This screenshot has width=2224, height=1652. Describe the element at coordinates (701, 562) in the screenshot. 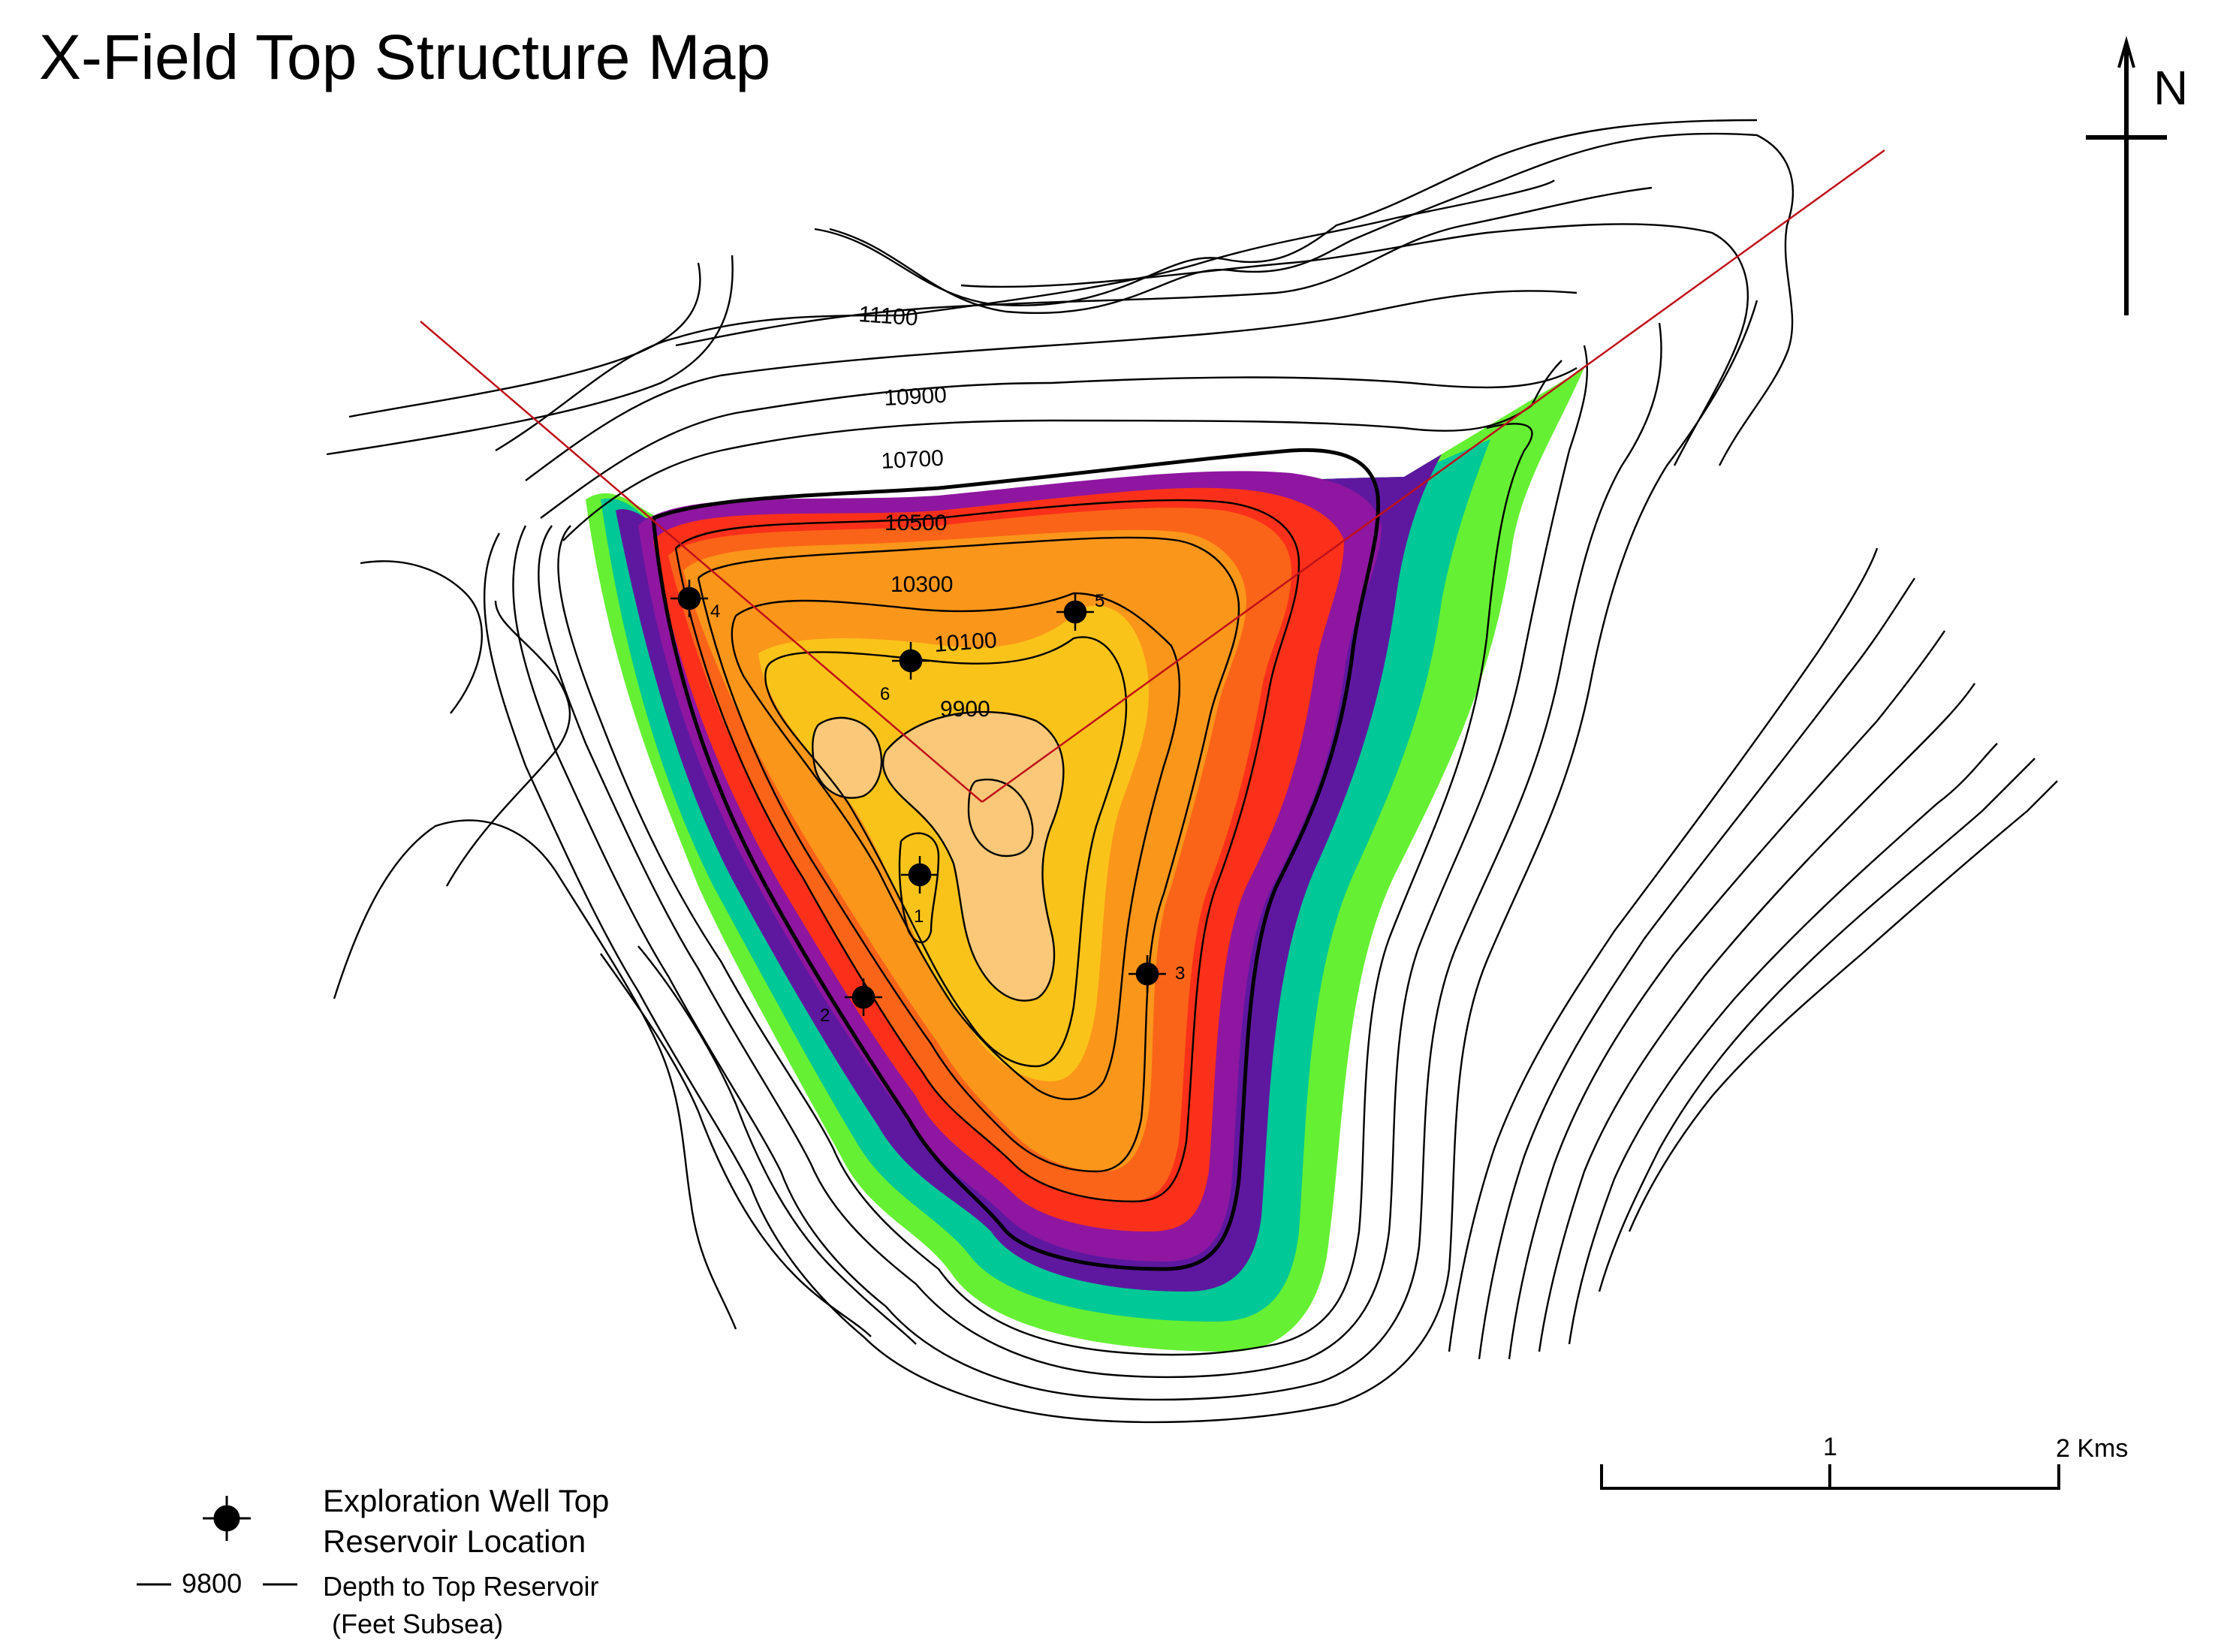

I see `fault-line-west` at that location.